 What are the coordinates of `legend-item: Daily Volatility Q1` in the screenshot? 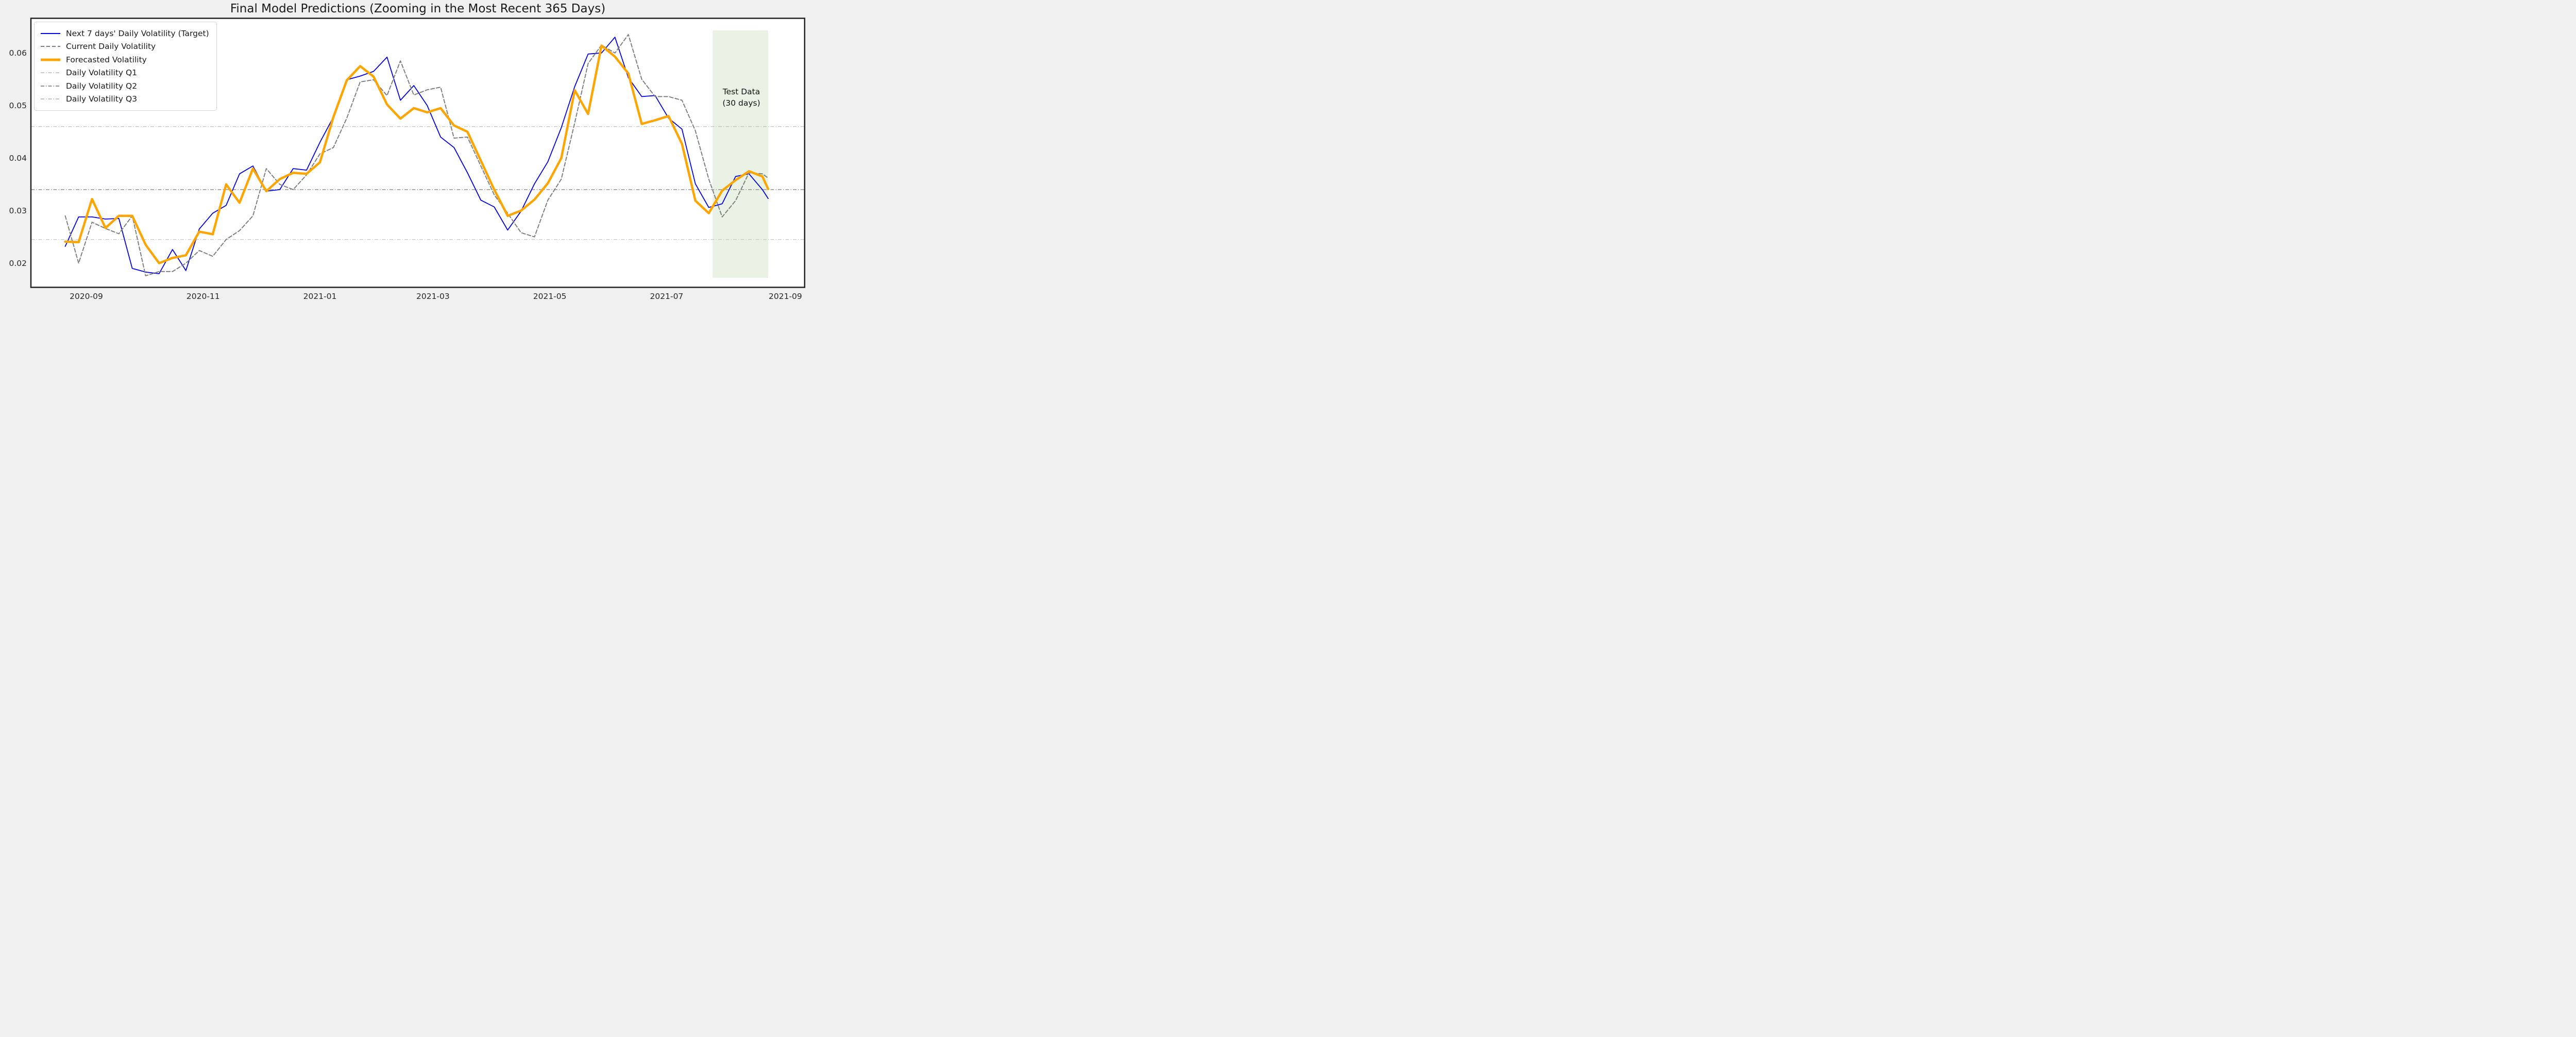 It's located at (125, 73).